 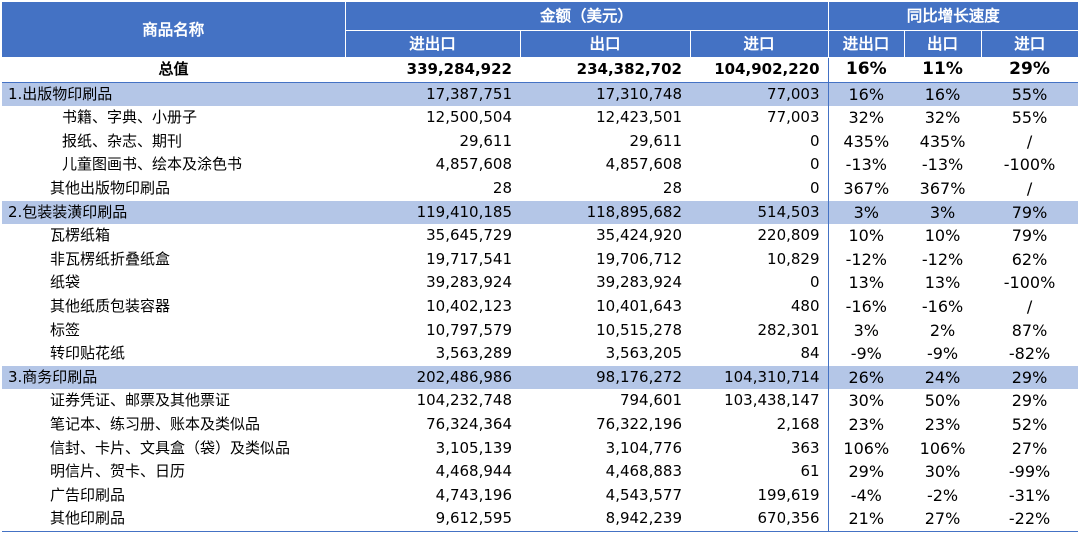 What do you see at coordinates (130, 117) in the screenshot?
I see `product-name-cell: 书籍、字典、小册子` at bounding box center [130, 117].